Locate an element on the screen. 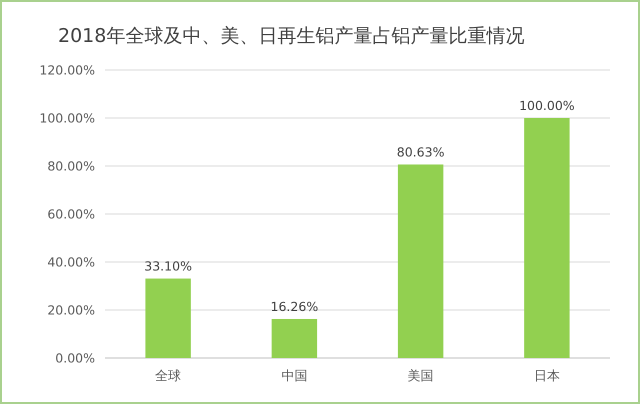 This screenshot has width=640, height=404. x-tick-label: 中国 is located at coordinates (294, 376).